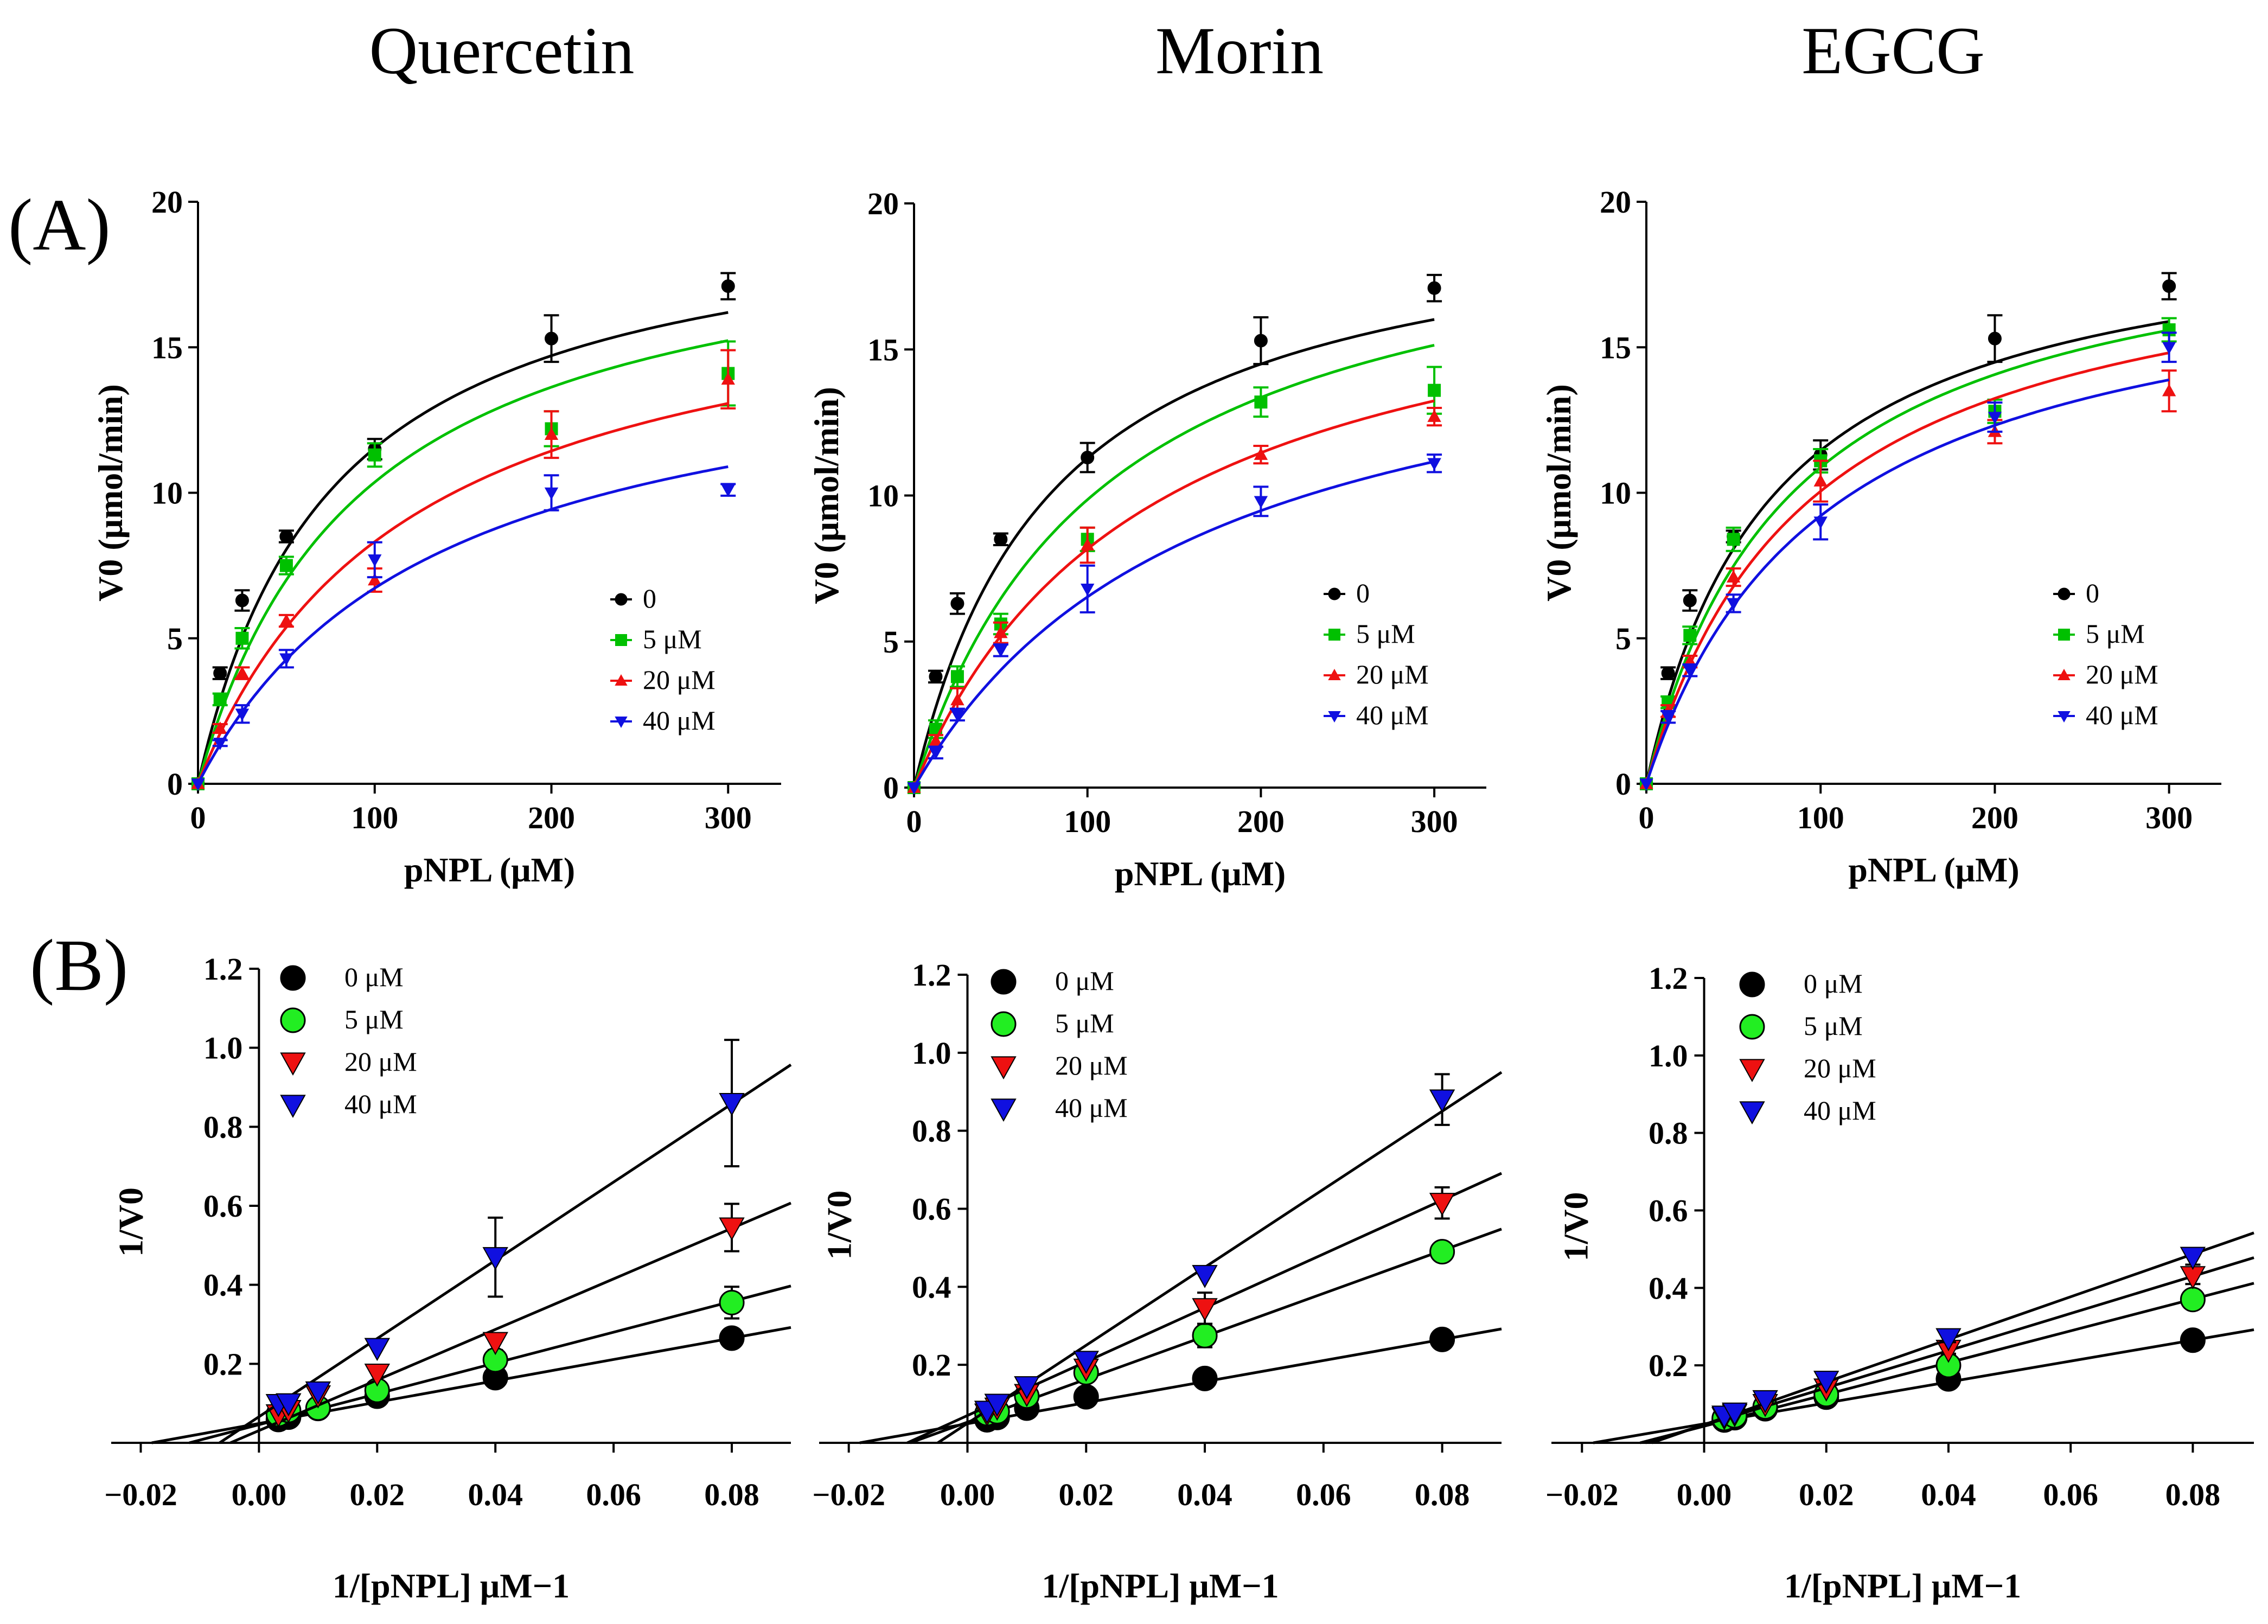 This screenshot has height=1624, width=2268. I want to click on y-tick-label: 0.6, so click(223, 1206).